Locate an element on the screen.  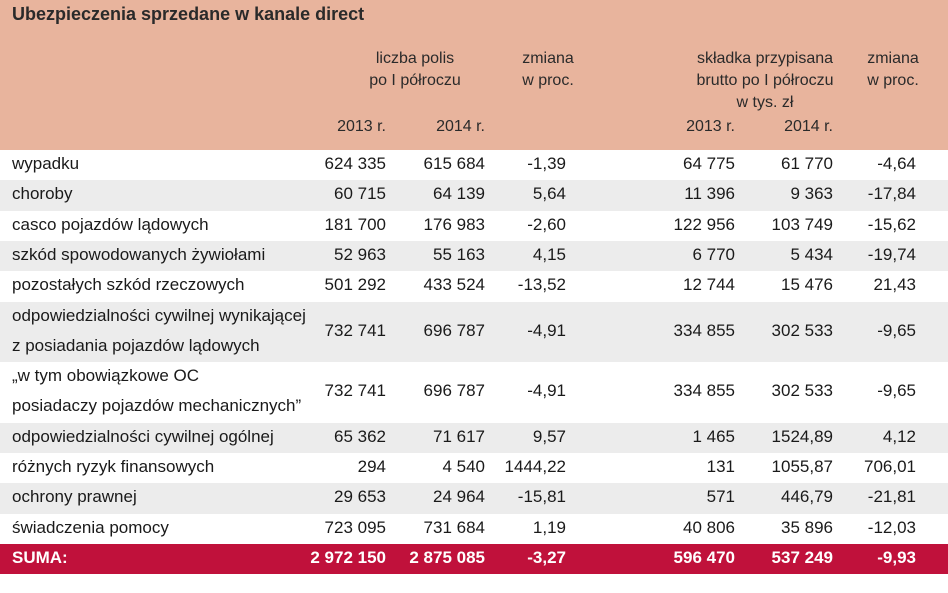
table-cell: 65 362 is located at coordinates (360, 436).